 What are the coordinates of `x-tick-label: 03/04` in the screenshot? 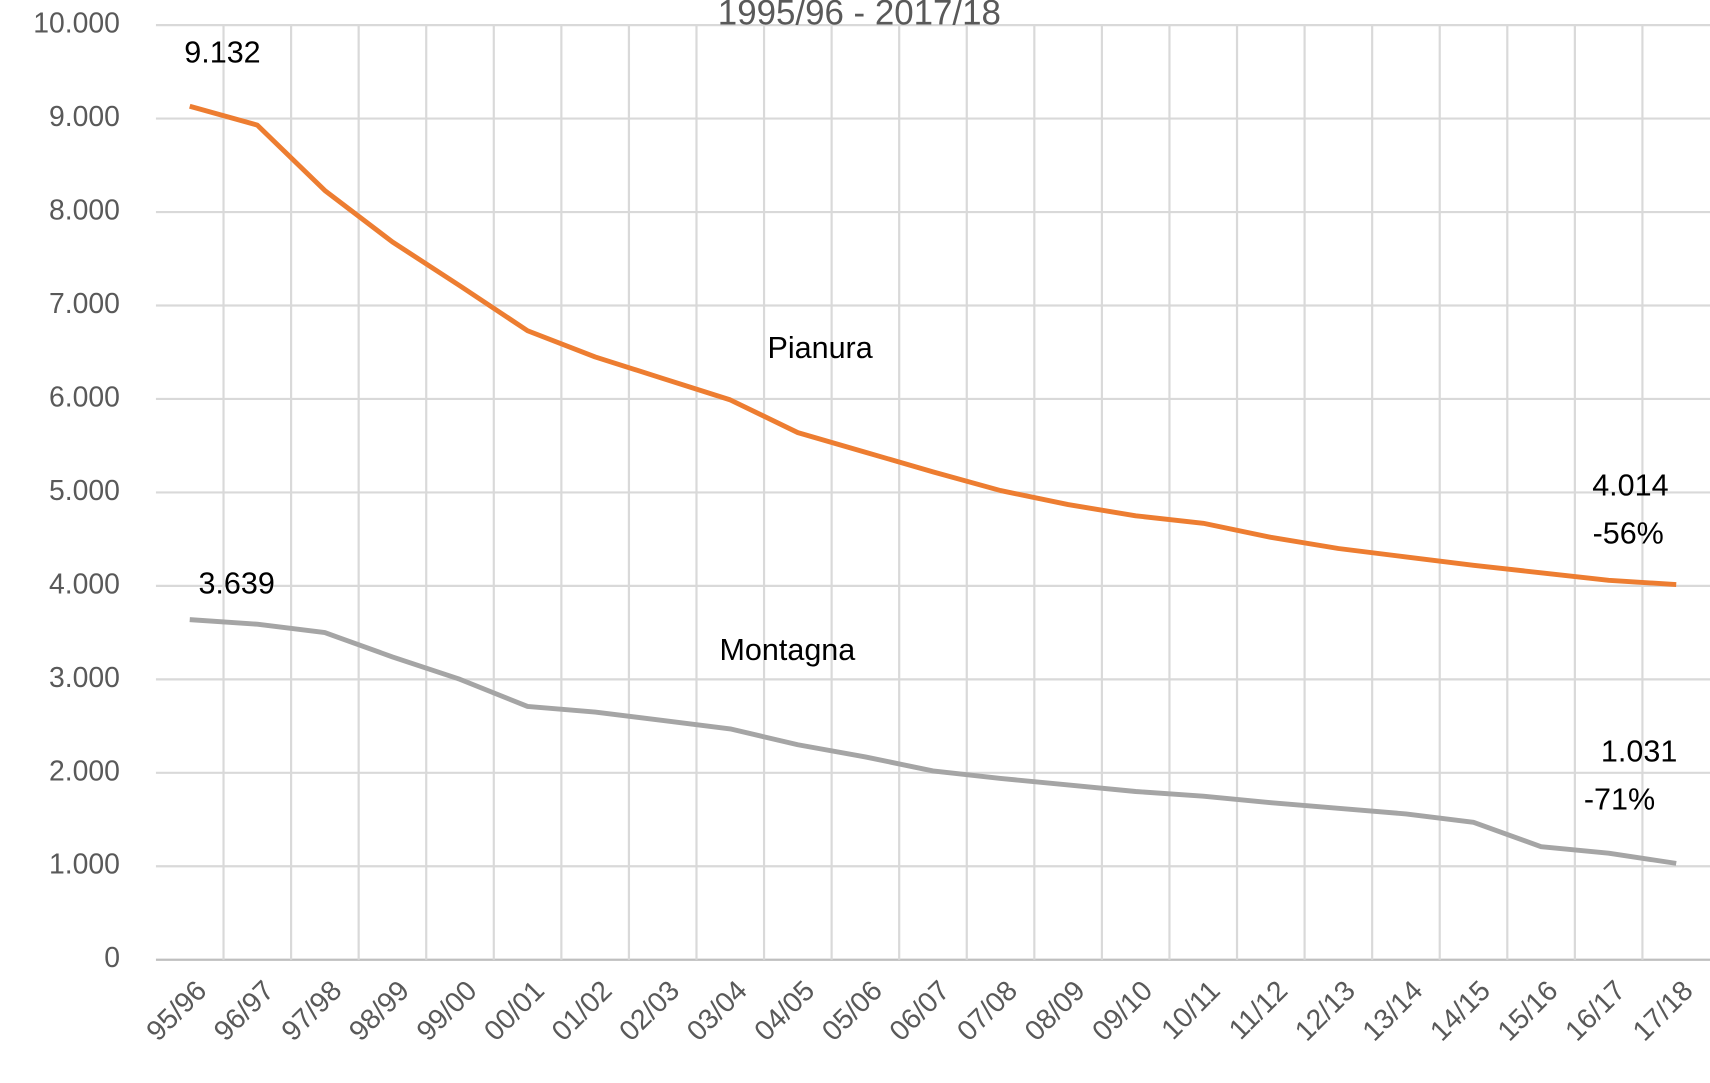 It's located at (717, 1011).